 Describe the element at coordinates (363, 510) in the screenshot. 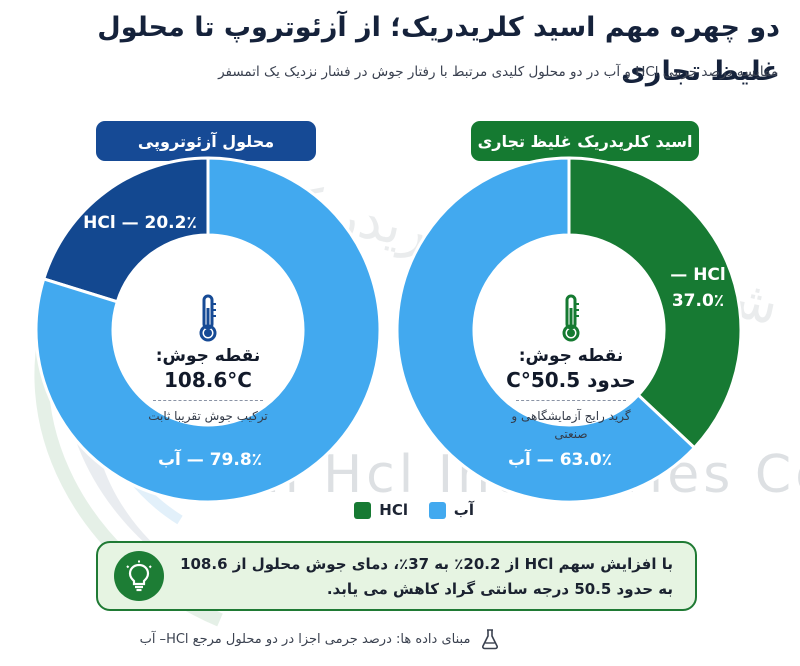

I see `legend-swatch-hcl` at that location.